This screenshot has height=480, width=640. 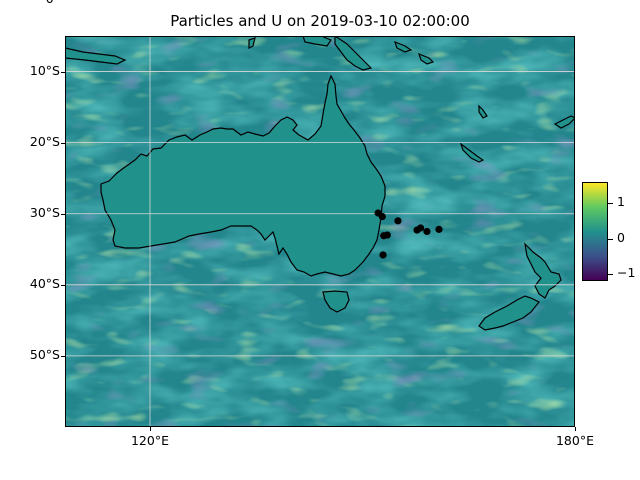 What do you see at coordinates (96, 56) in the screenshot?
I see `indonesia-islands` at bounding box center [96, 56].